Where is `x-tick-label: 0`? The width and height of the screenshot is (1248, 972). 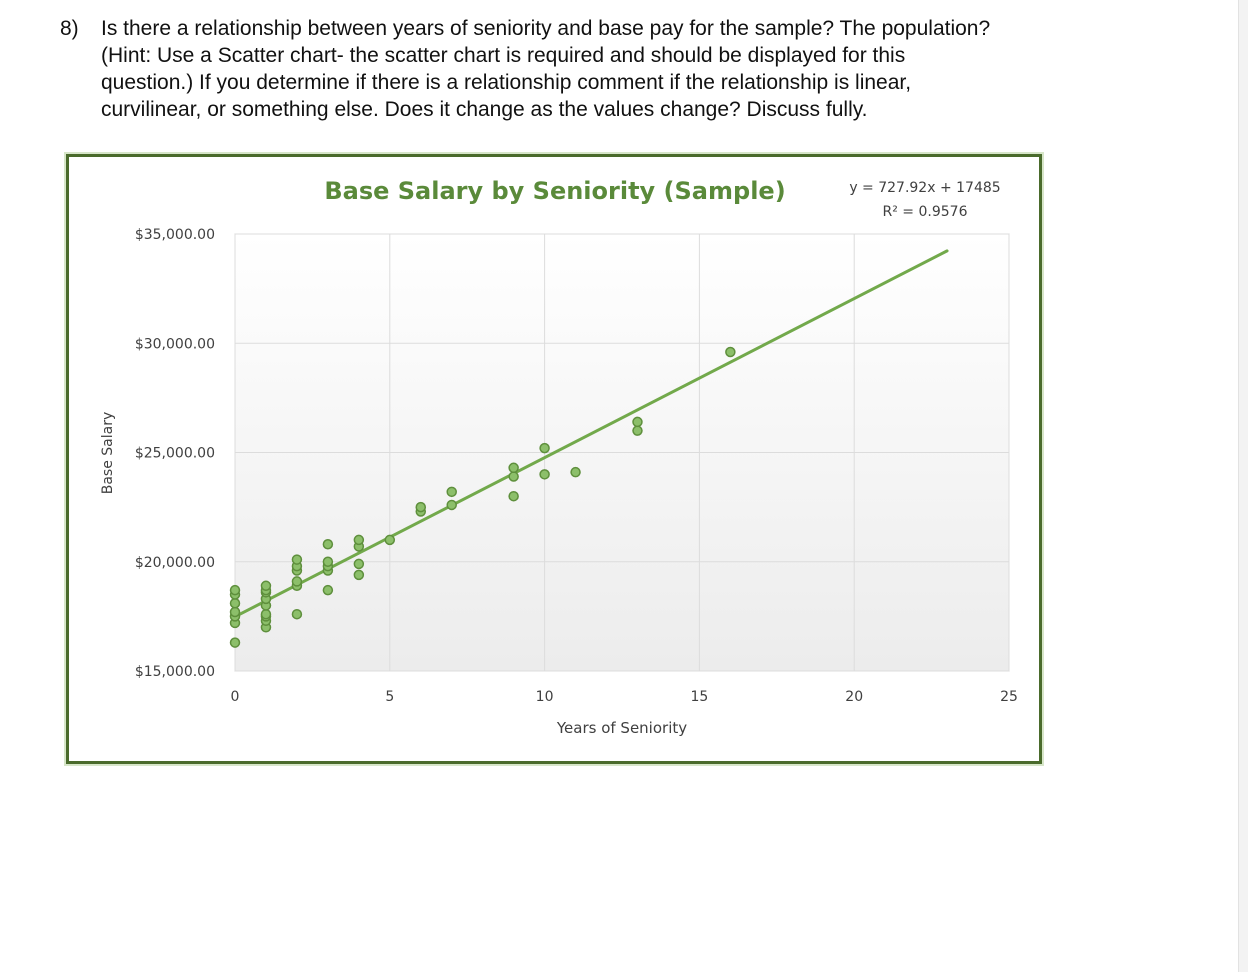
x-tick-label: 0 is located at coordinates (235, 697).